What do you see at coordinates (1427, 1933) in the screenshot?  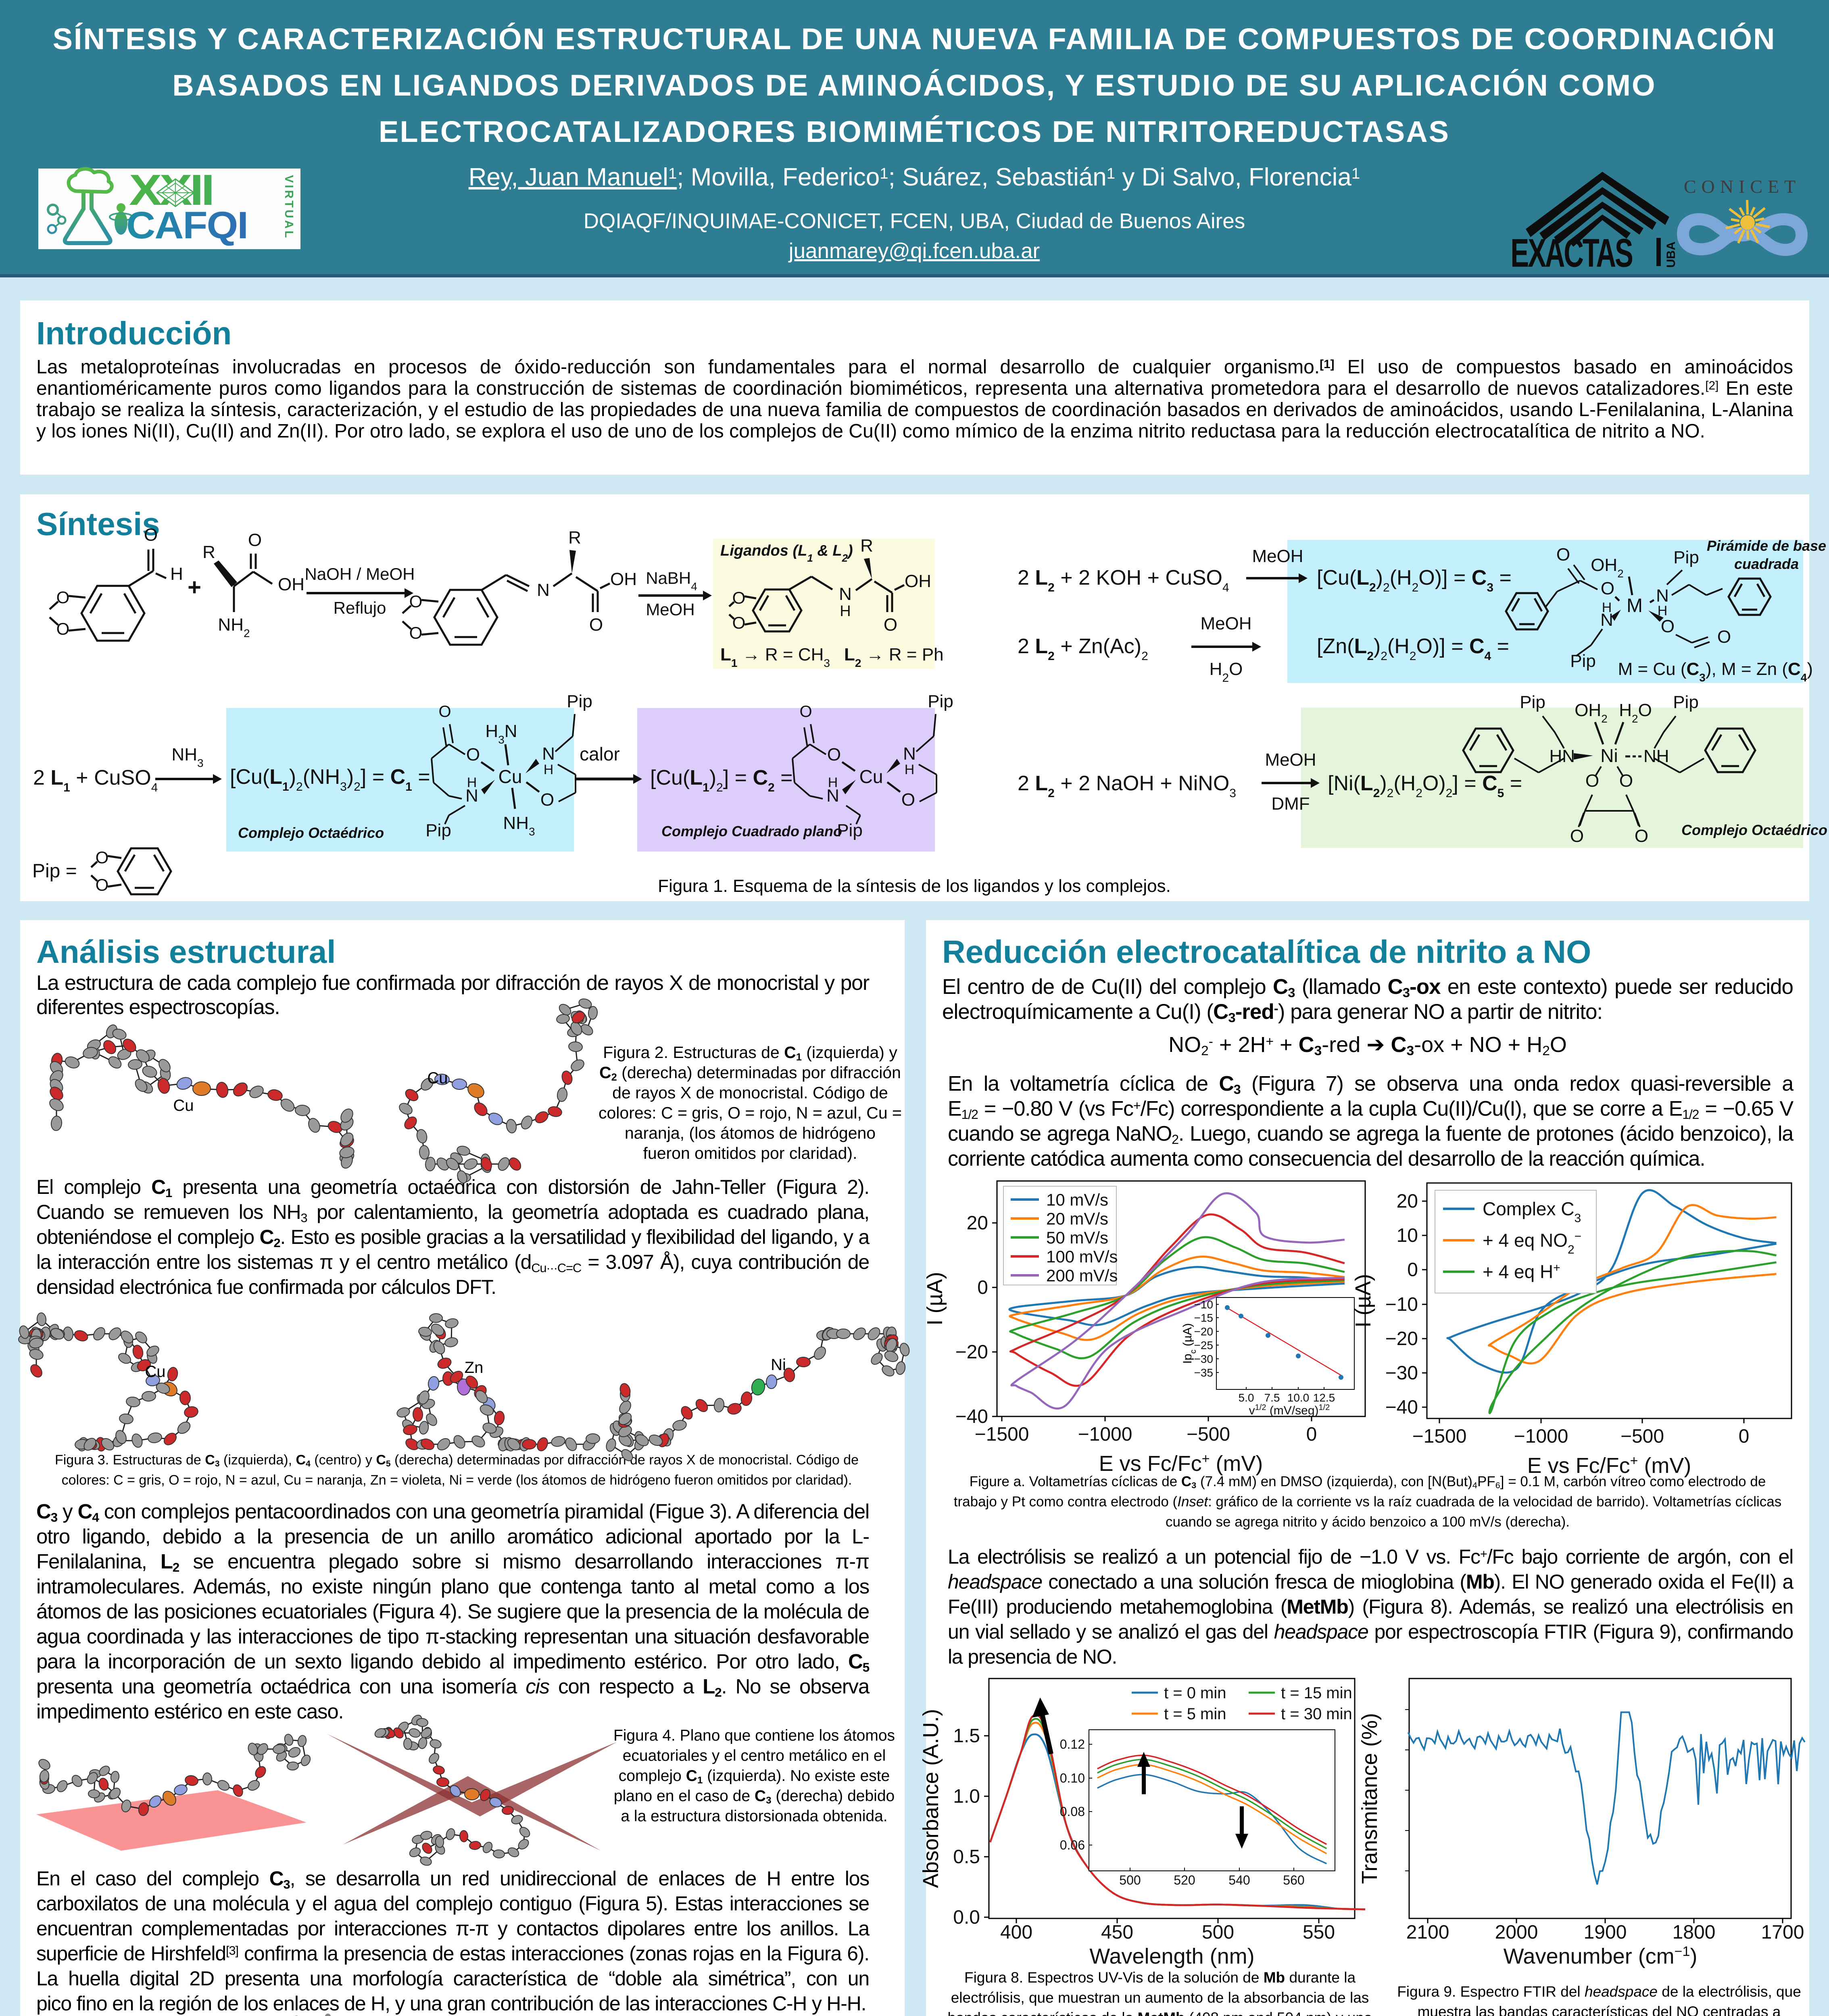 I see `svg-text: 2100` at bounding box center [1427, 1933].